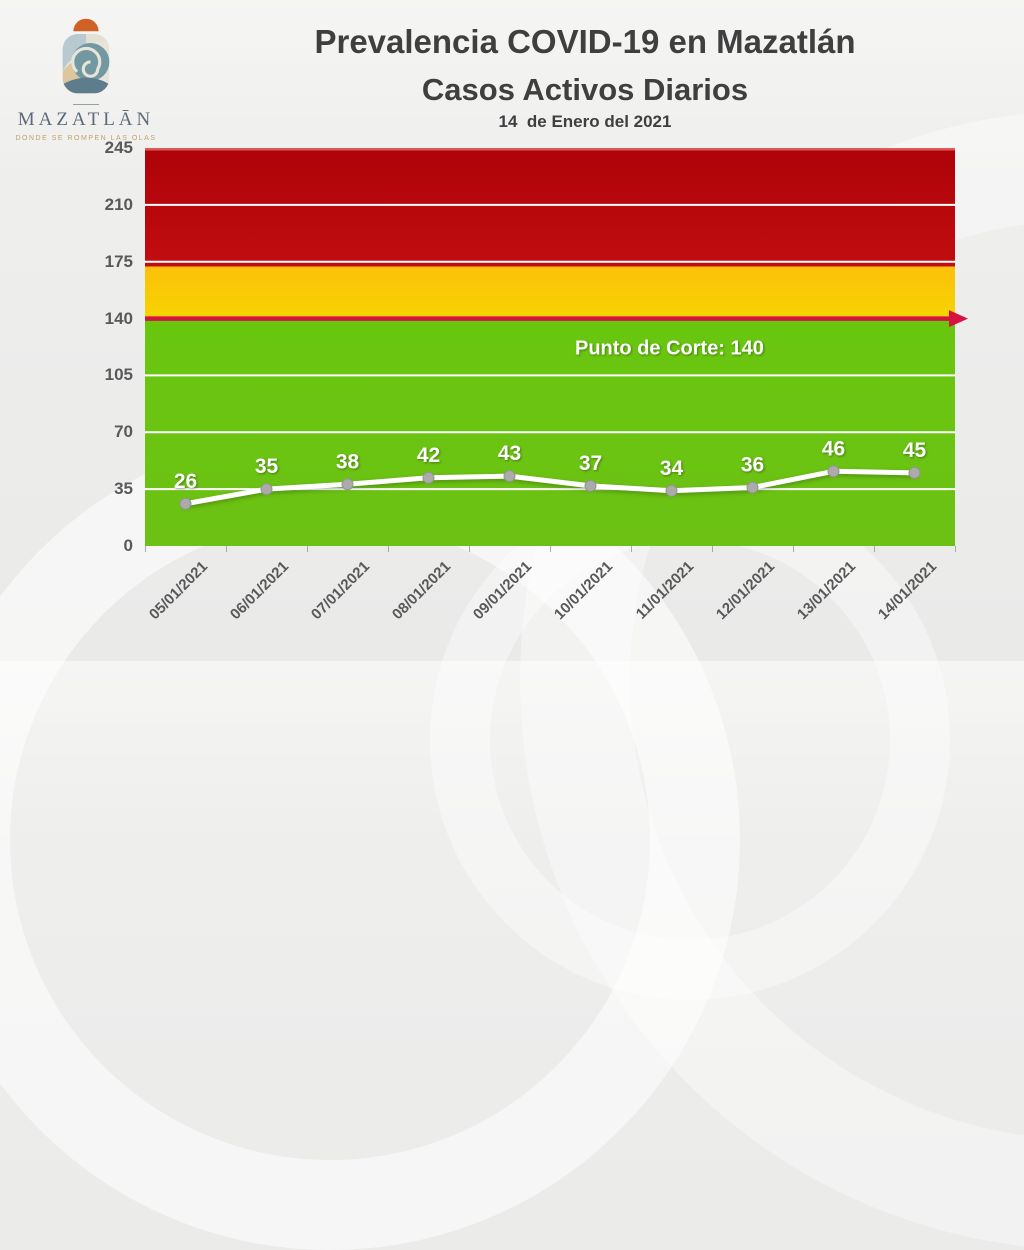 This screenshot has height=1250, width=1024. What do you see at coordinates (185, 481) in the screenshot?
I see `data-point-label: 26` at bounding box center [185, 481].